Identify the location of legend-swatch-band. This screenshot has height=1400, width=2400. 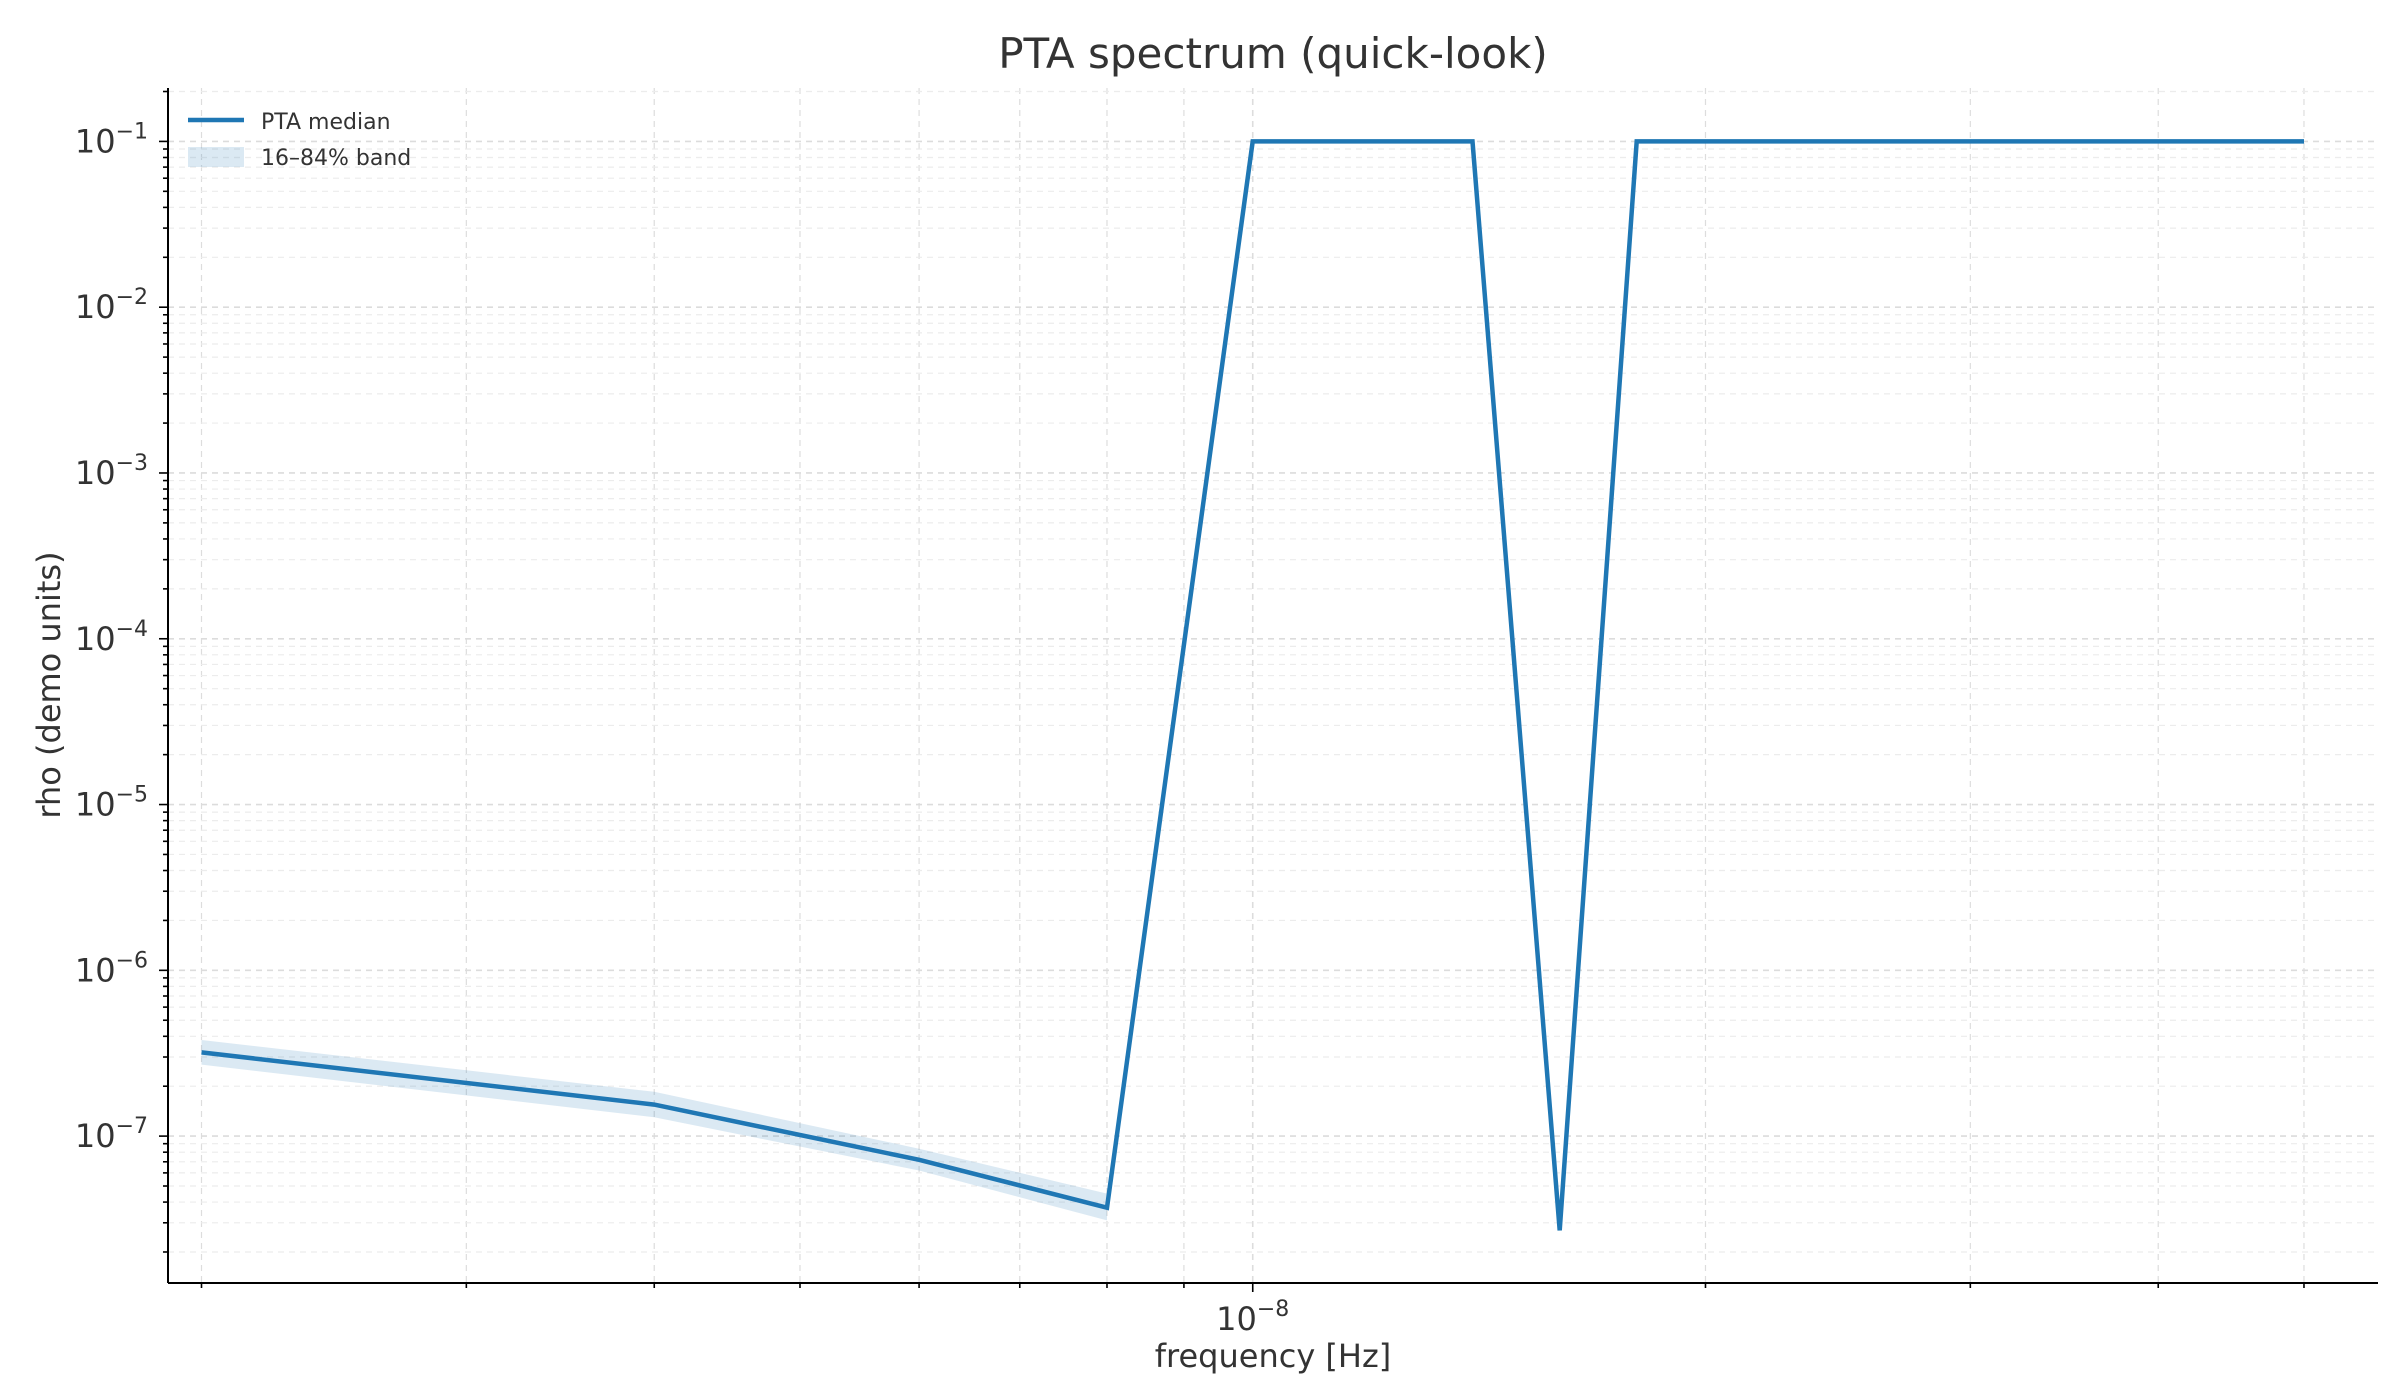
(216, 157).